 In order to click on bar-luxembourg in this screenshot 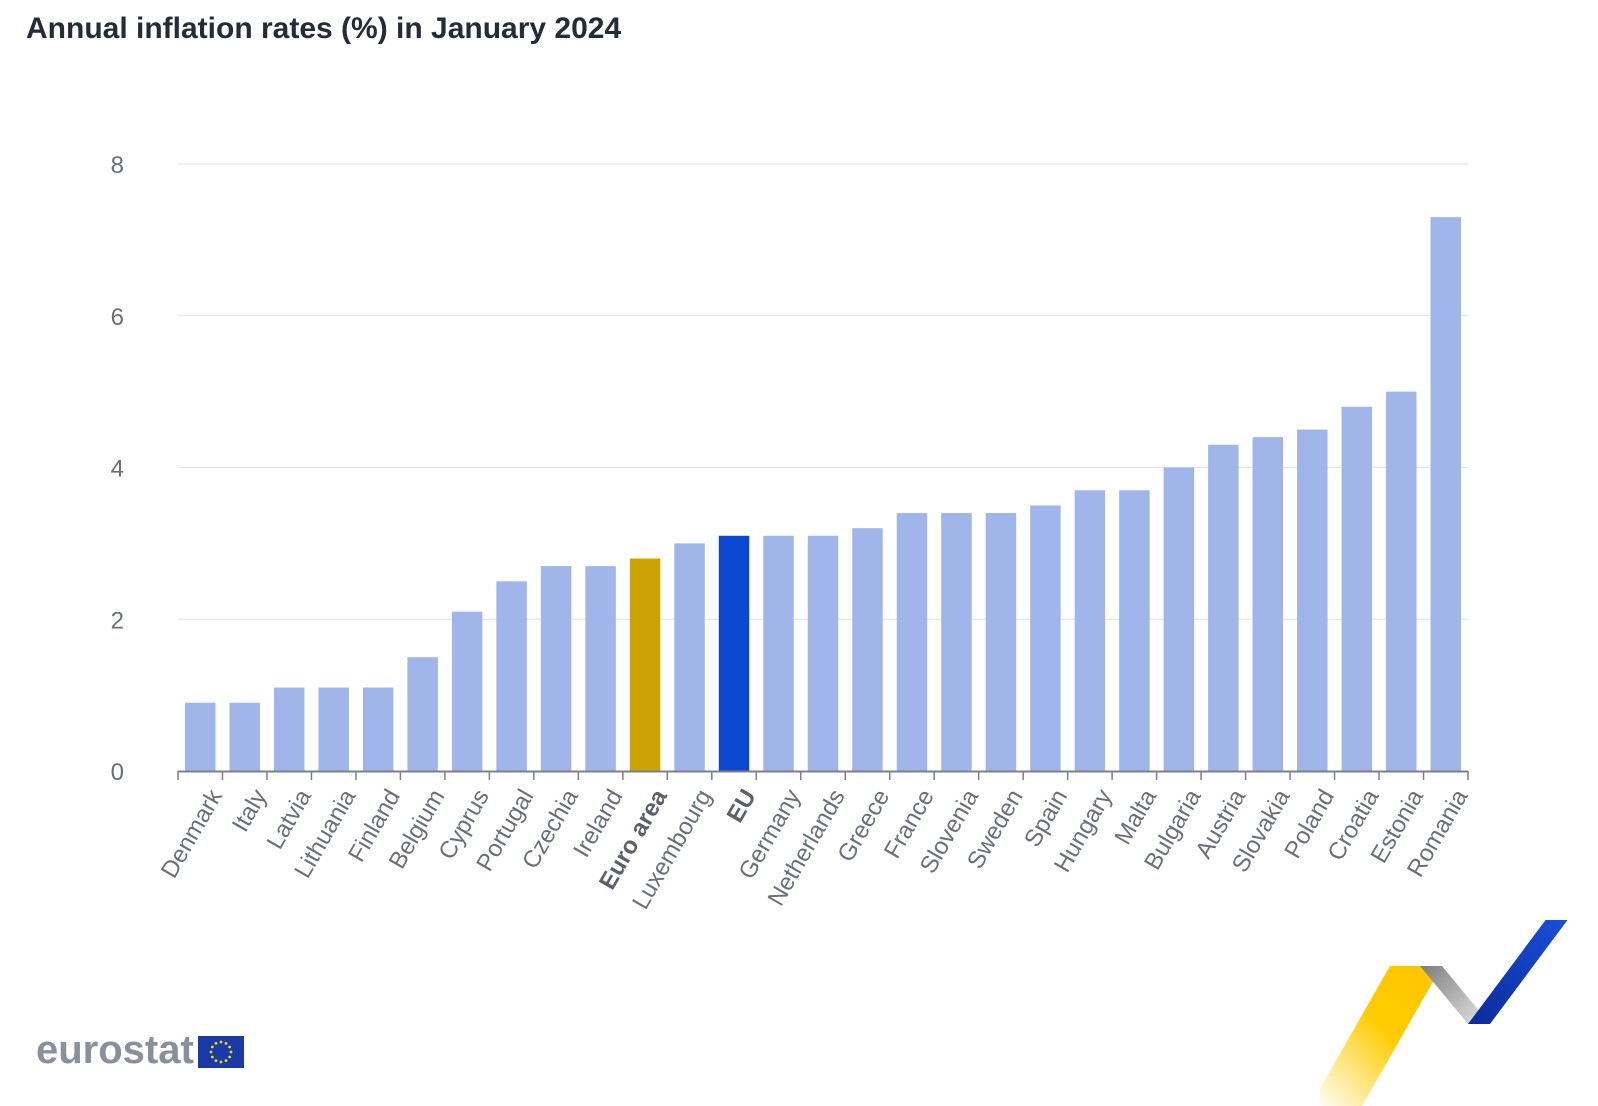, I will do `click(689, 657)`.